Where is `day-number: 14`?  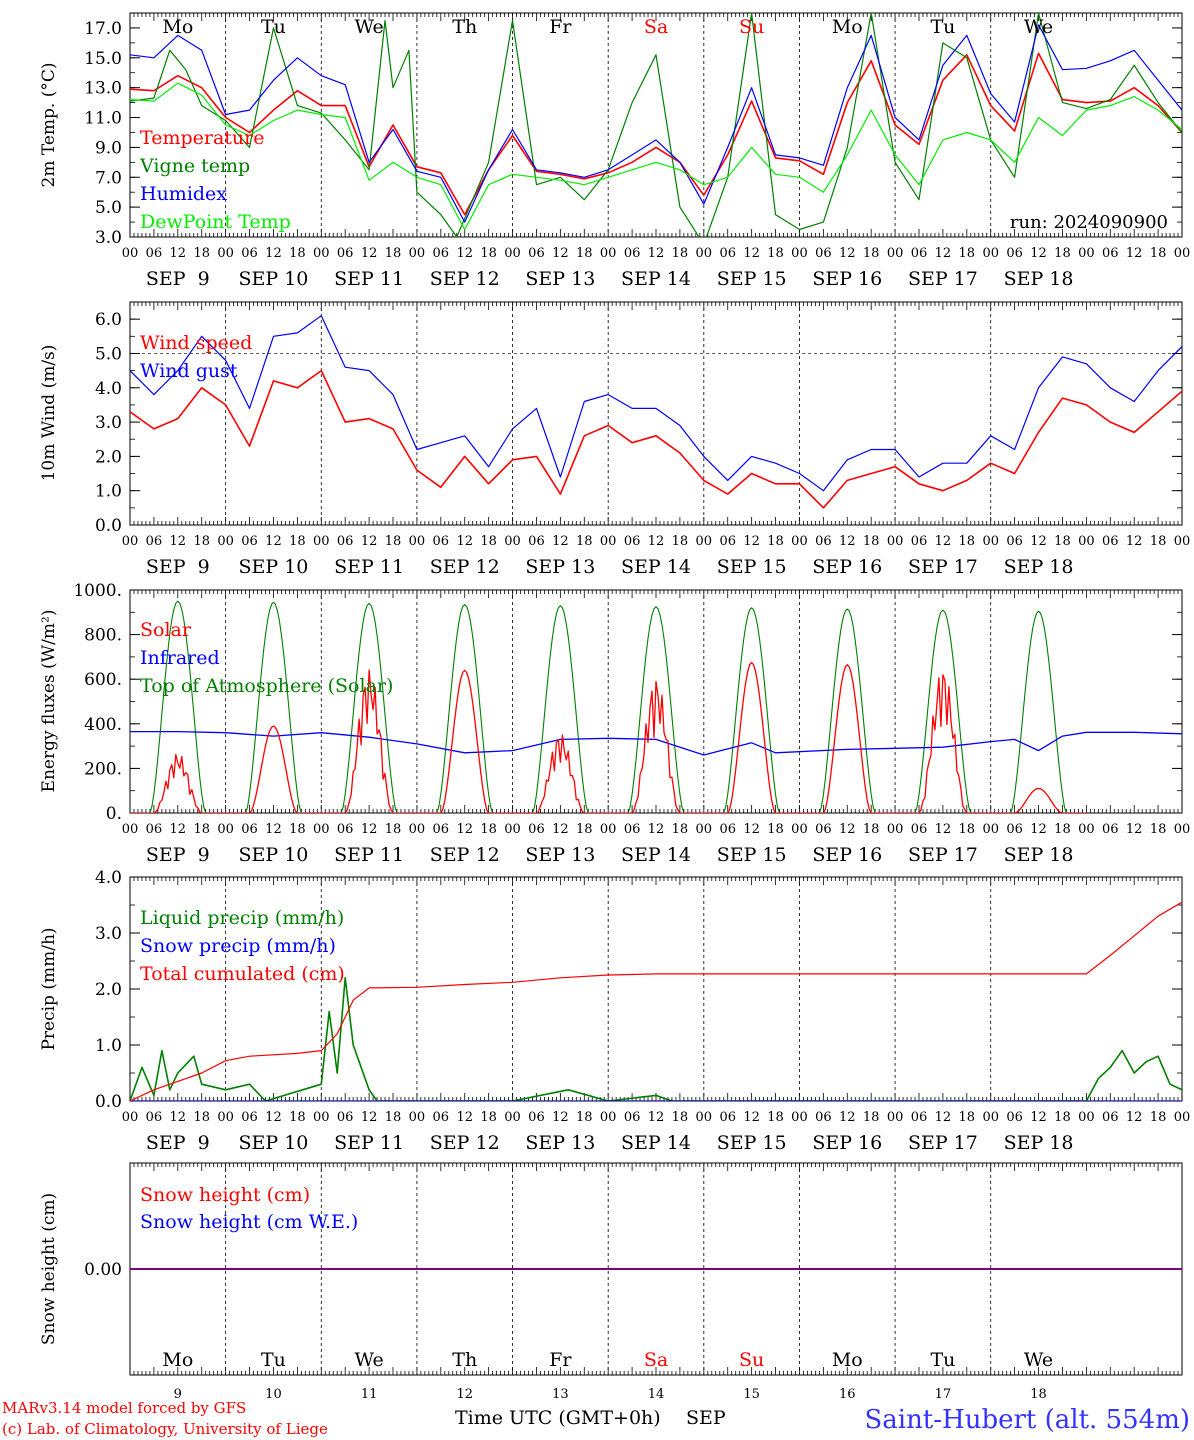 day-number: 14 is located at coordinates (656, 1394).